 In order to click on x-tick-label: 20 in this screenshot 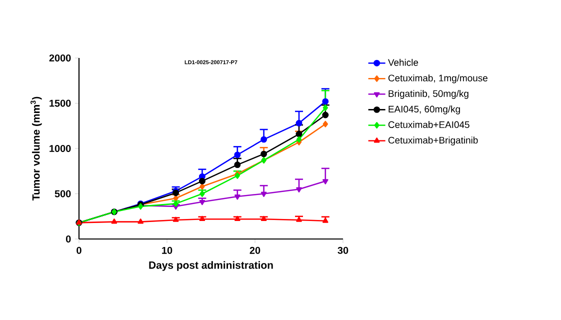, I will do `click(255, 250)`.